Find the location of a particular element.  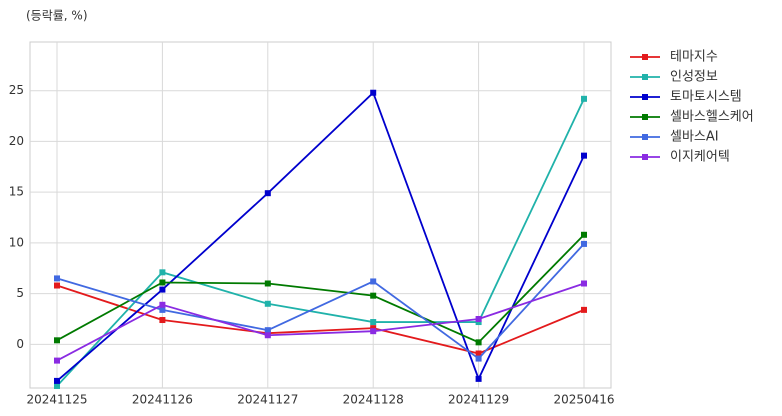

x-tick-label: 20241127 is located at coordinates (267, 400).